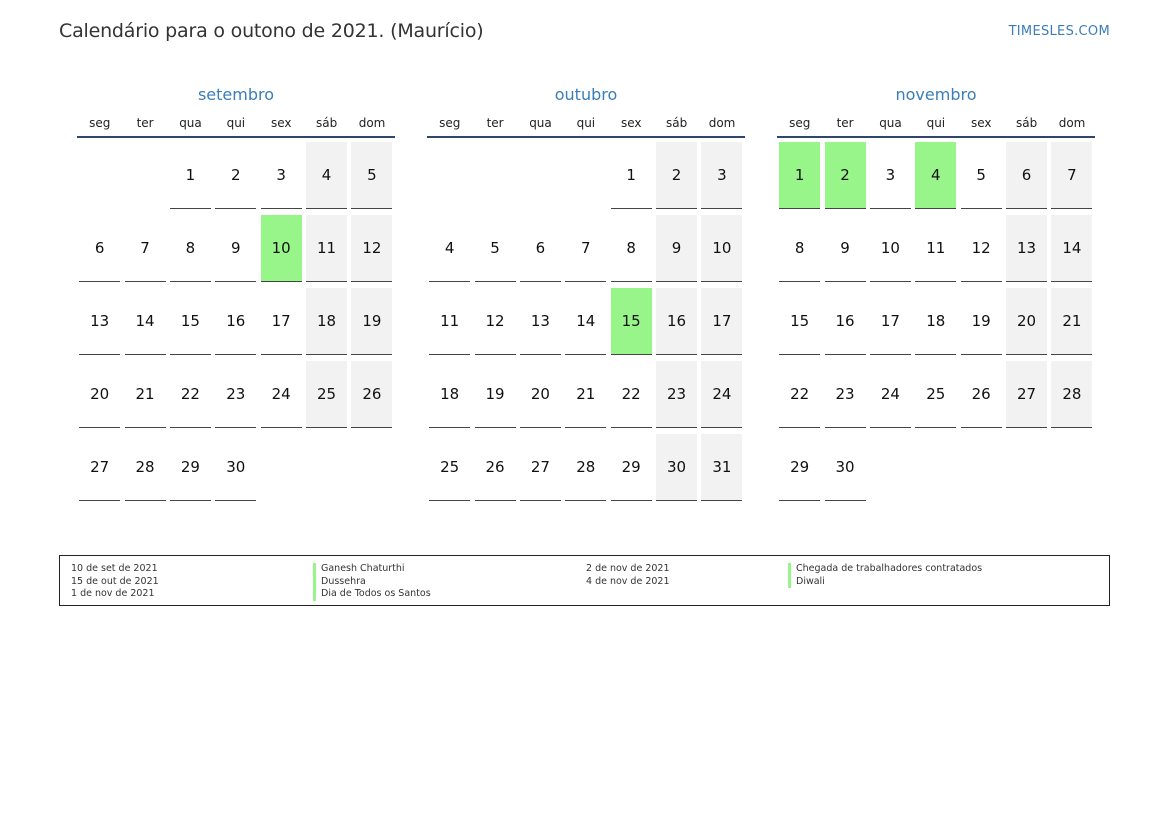 The width and height of the screenshot is (1169, 827). Describe the element at coordinates (936, 175) in the screenshot. I see `holiday-day-cell: 4` at that location.